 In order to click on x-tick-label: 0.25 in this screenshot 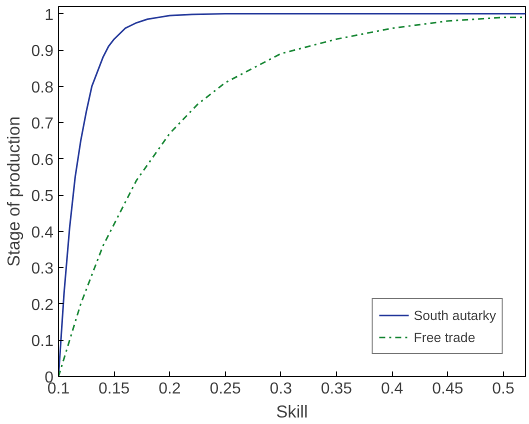, I will do `click(225, 389)`.